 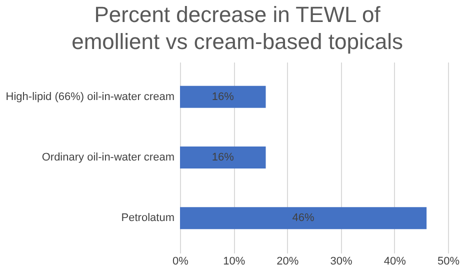 What do you see at coordinates (341, 262) in the screenshot?
I see `x-tick-label: 30%` at bounding box center [341, 262].